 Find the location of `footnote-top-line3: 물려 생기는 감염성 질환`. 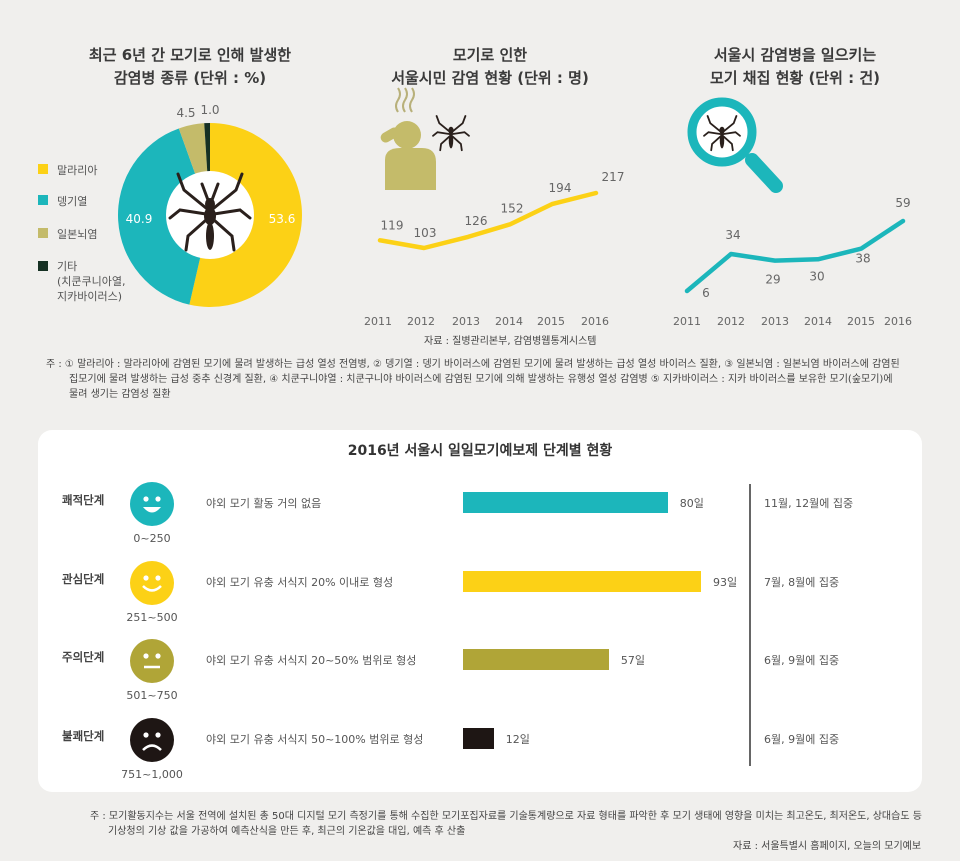

footnote-top-line3: 물려 생기는 감염성 질환 is located at coordinates (120, 394).